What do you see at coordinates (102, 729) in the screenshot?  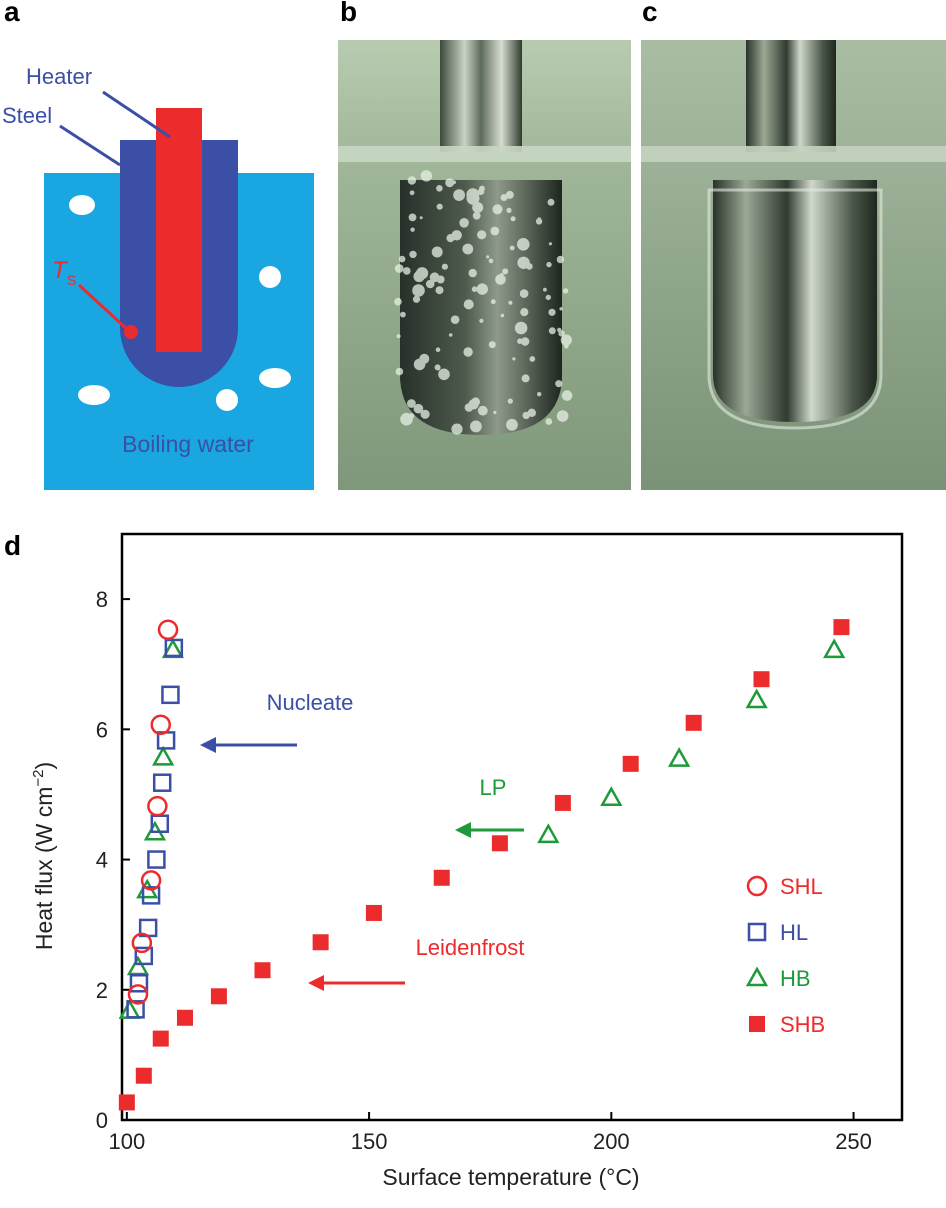 I see `y-tick-label: 6` at bounding box center [102, 729].